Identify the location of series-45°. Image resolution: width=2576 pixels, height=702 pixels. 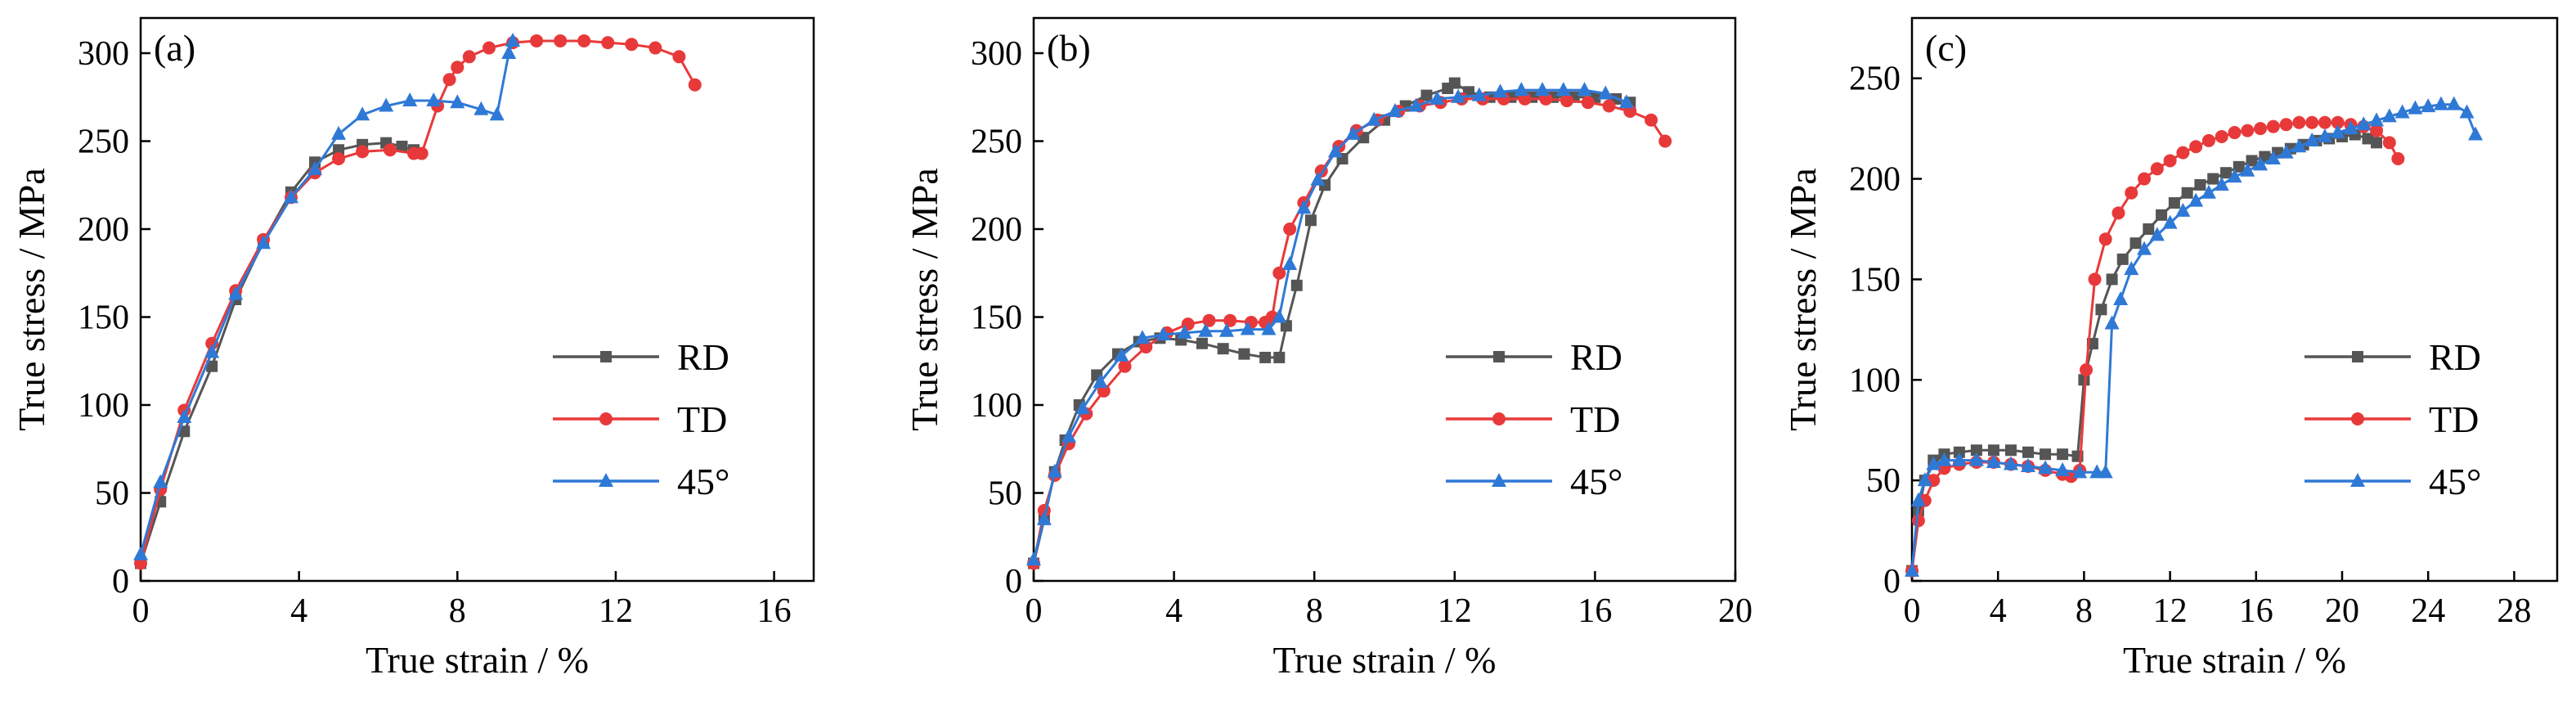
(327, 296).